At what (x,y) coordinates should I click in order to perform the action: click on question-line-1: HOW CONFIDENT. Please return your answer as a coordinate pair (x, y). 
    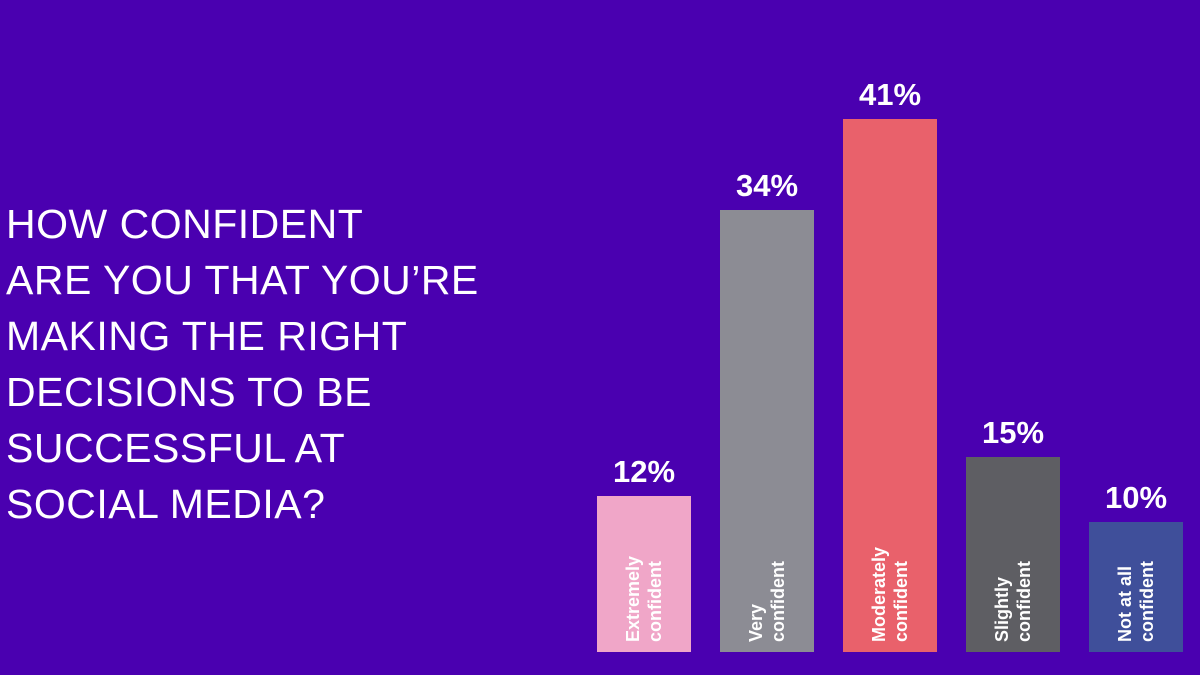
    Looking at the image, I should click on (185, 224).